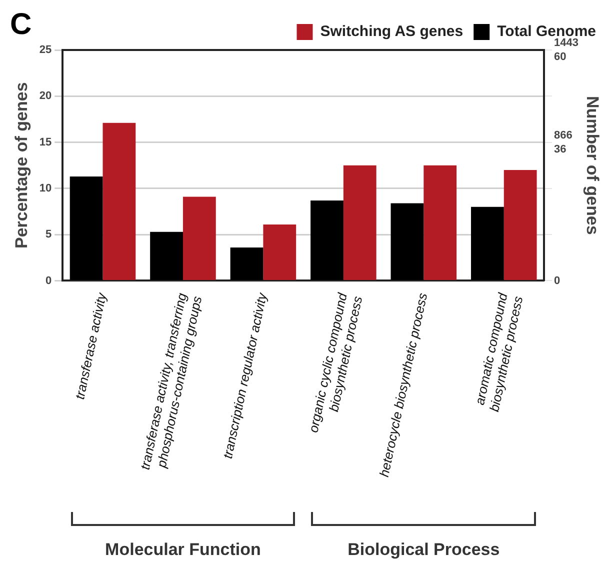 The image size is (614, 577). Describe the element at coordinates (45, 50) in the screenshot. I see `y-tick-label: 25` at that location.